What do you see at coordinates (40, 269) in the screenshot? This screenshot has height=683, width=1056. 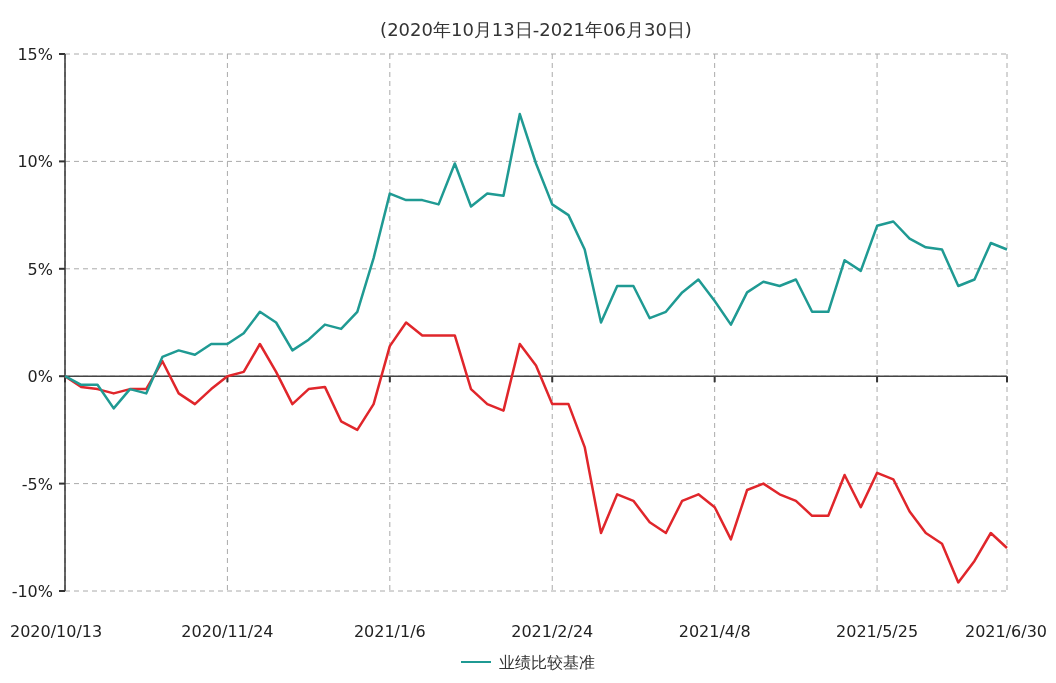 I see `y-tick-label: 5%` at bounding box center [40, 269].